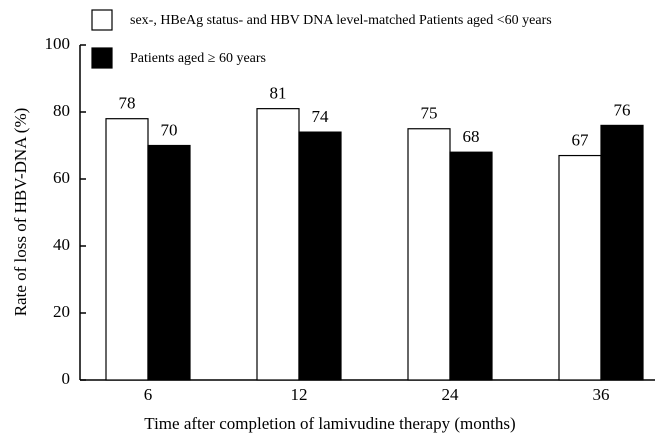 The height and width of the screenshot is (439, 657). What do you see at coordinates (61, 311) in the screenshot?
I see `y-tick-label: 20` at bounding box center [61, 311].